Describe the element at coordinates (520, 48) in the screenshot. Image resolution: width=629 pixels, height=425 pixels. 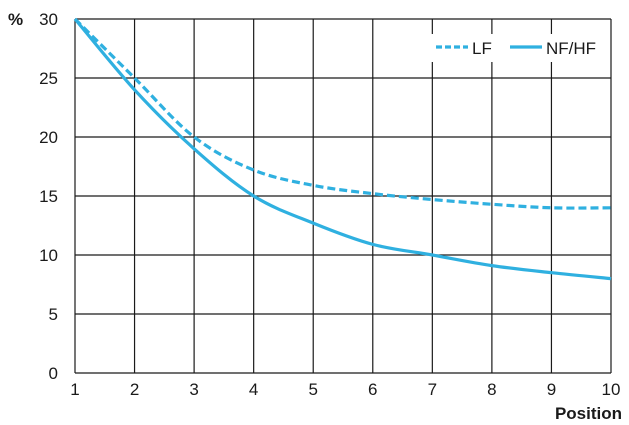
I see `legend: LF NF/HF` at that location.